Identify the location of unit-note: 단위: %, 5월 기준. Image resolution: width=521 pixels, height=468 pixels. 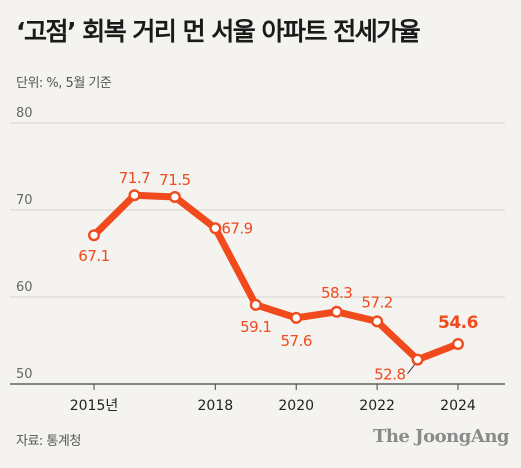
(64, 83).